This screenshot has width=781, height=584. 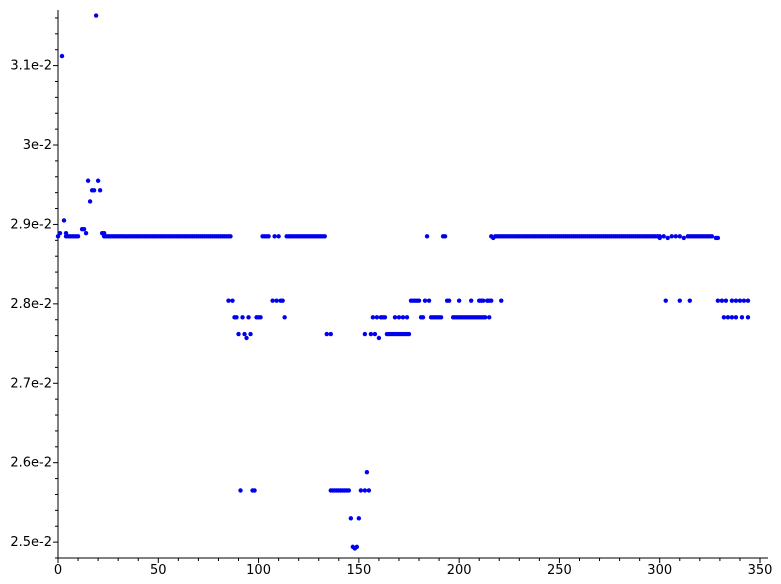 I want to click on y-tick-label: 2.5e-2, so click(x=31, y=542).